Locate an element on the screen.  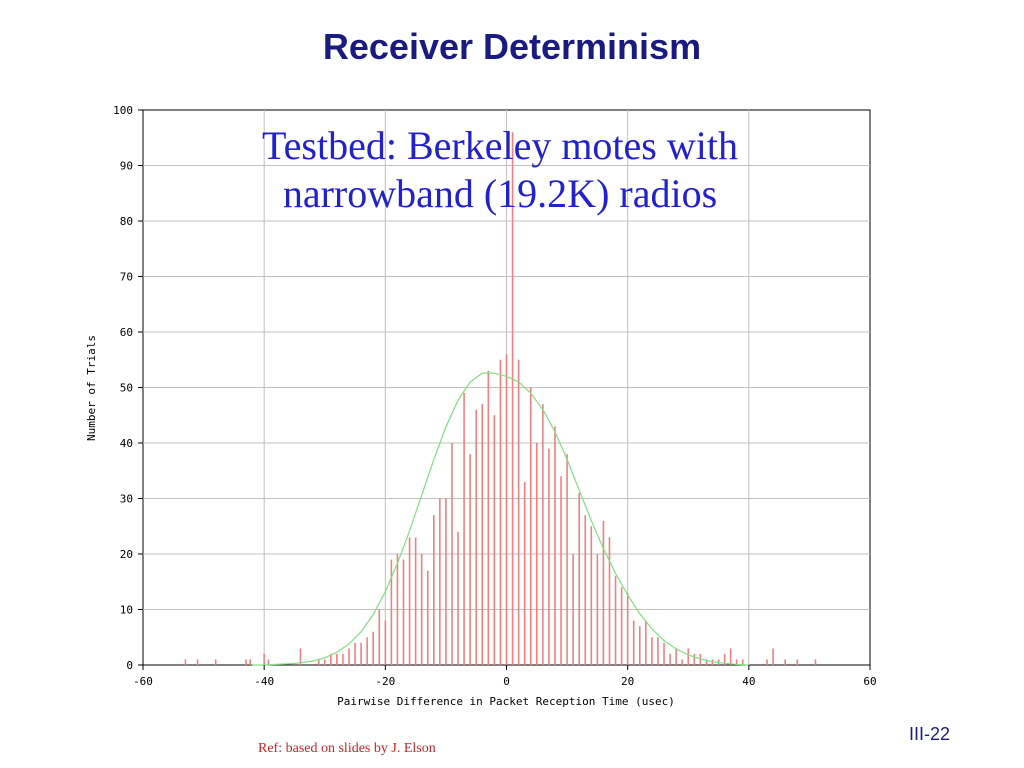
x-tick-label: 20 is located at coordinates (627, 681).